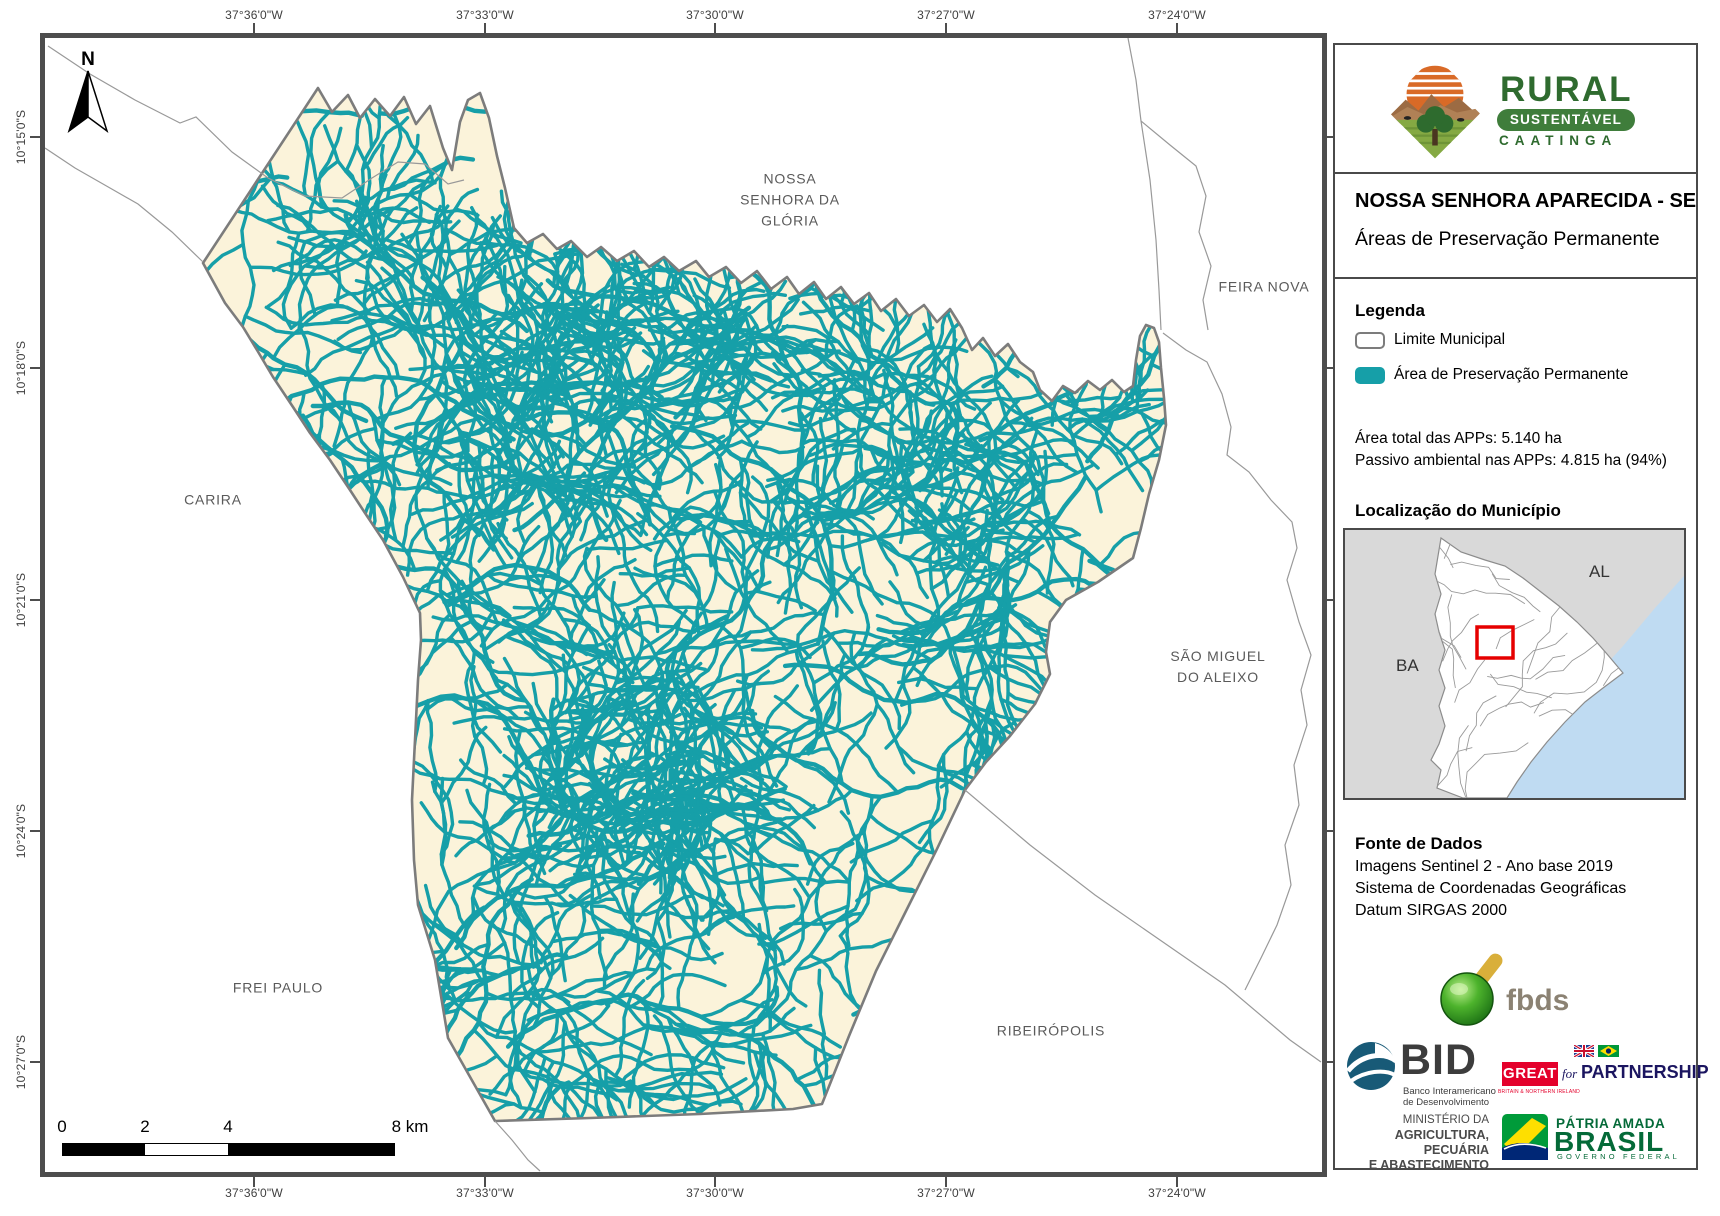  What do you see at coordinates (715, 15) in the screenshot?
I see `axis-label-top: 37°30'0"W` at bounding box center [715, 15].